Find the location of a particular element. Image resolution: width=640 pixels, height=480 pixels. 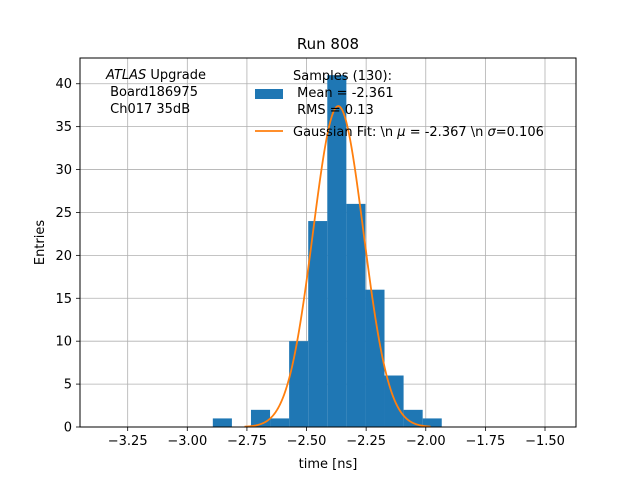

y-tick-label: 30 is located at coordinates (63, 170).